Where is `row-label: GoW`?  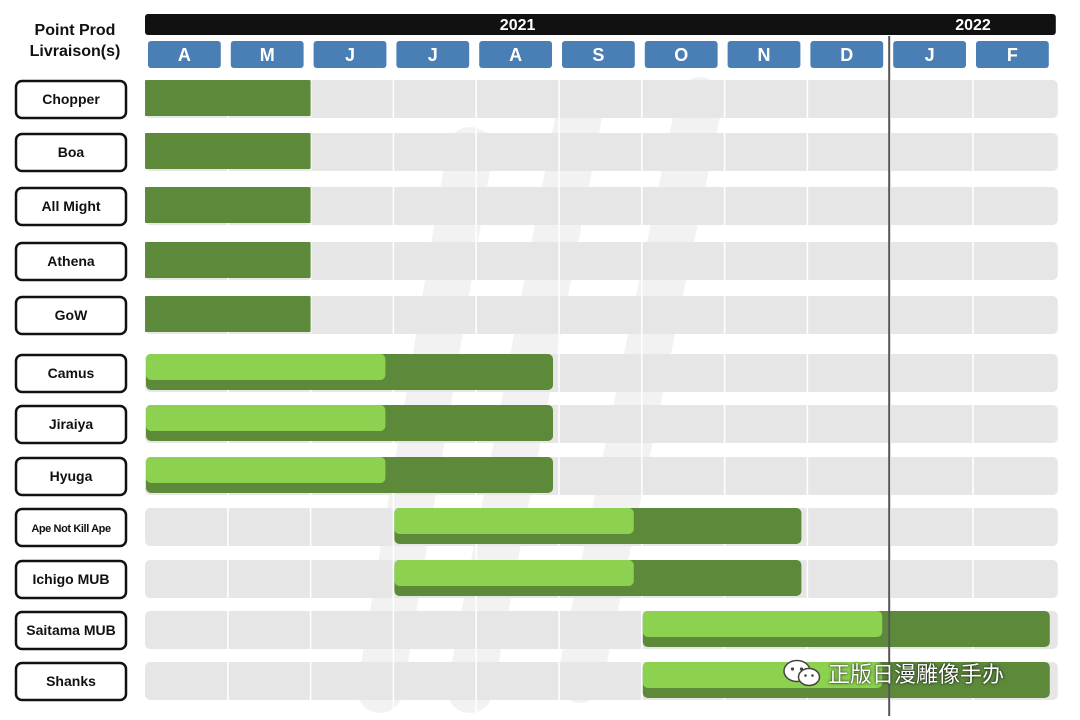
row-label: GoW is located at coordinates (71, 315).